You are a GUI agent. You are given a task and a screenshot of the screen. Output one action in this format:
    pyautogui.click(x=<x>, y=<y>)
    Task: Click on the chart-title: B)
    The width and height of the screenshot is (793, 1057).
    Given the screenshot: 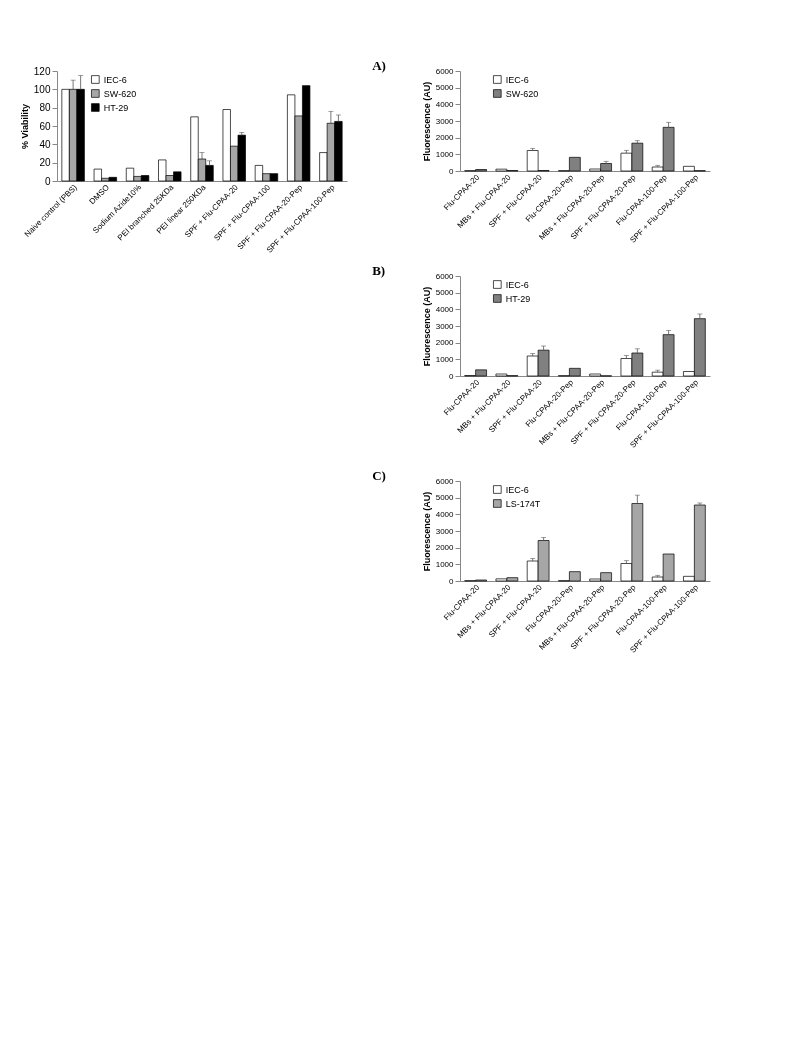 What is the action you would take?
    pyautogui.click(x=379, y=270)
    